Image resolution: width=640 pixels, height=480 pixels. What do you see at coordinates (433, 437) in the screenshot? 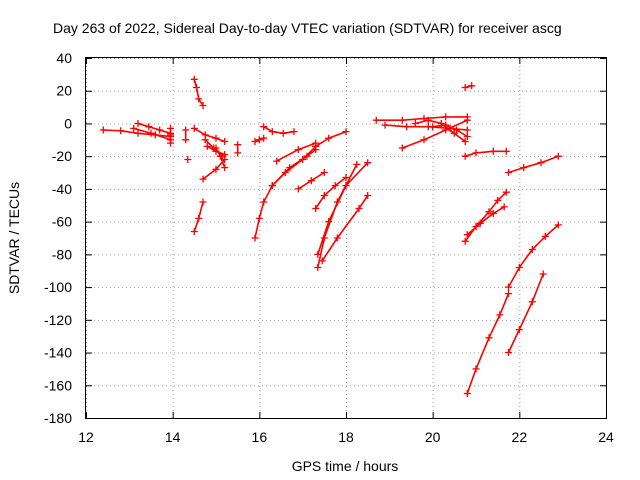
I see `x-tick-label: 20` at bounding box center [433, 437].